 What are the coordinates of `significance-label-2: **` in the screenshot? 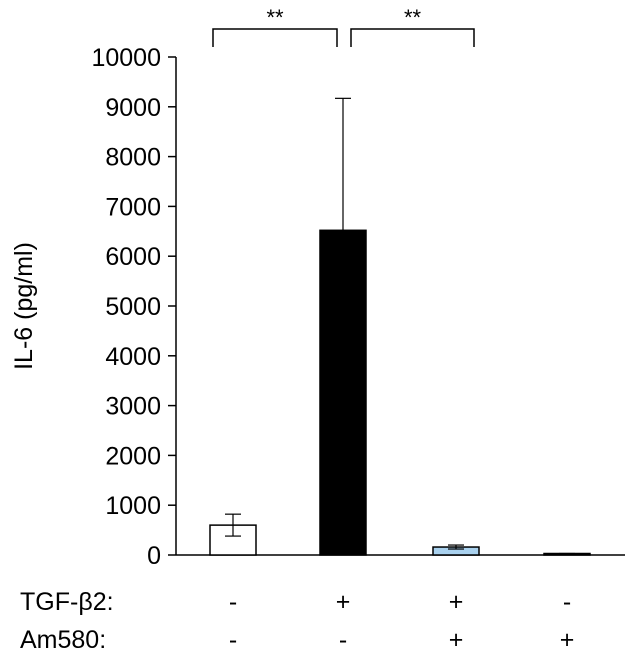 It's located at (413, 17).